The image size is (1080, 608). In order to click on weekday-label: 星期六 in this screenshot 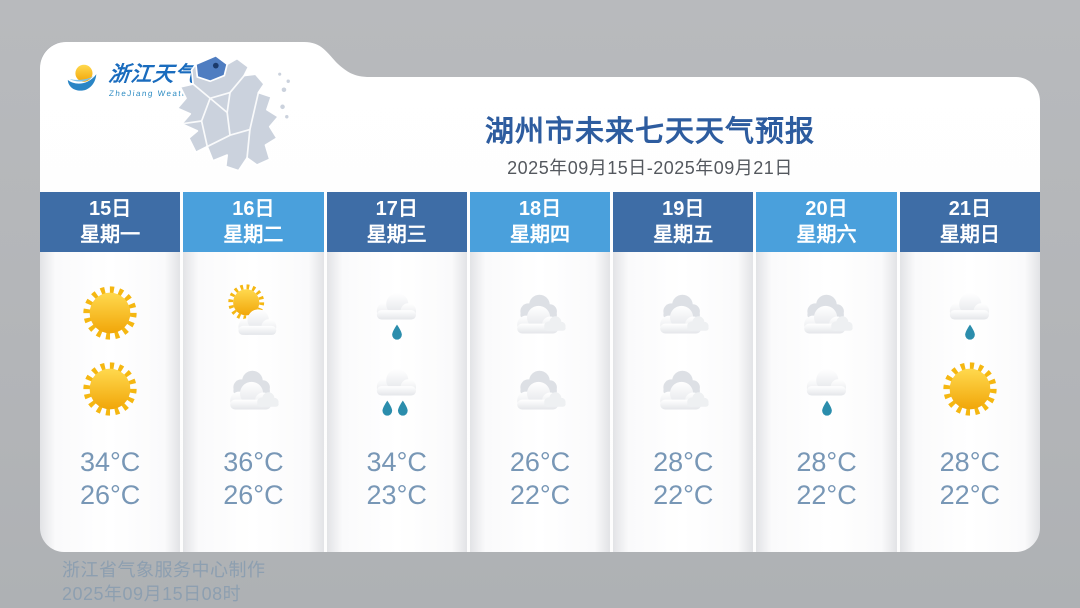, I will do `click(826, 235)`.